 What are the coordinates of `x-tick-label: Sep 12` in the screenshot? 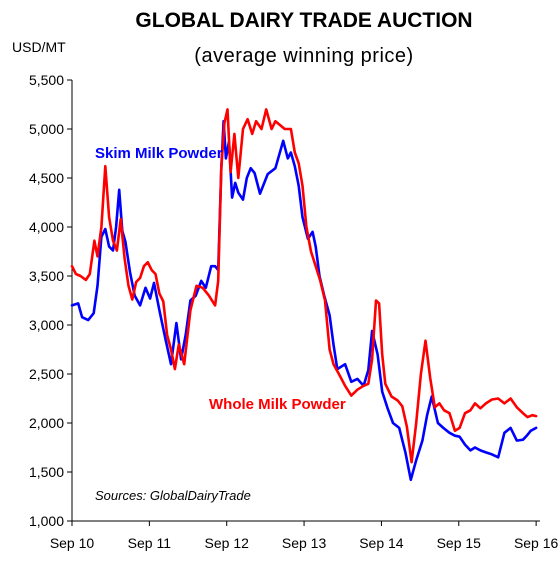 It's located at (227, 543).